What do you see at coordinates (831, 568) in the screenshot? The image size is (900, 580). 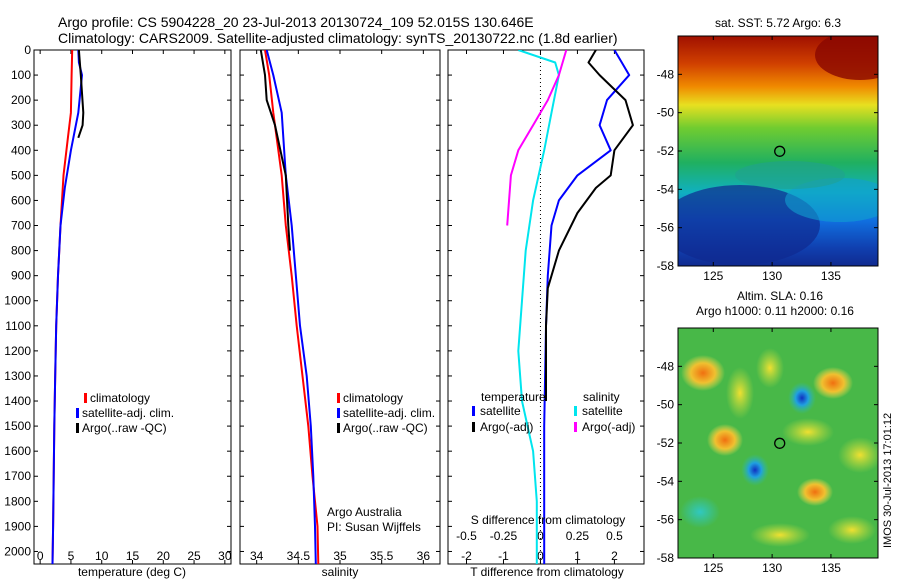 I see `lon-tick-label: 135` at bounding box center [831, 568].